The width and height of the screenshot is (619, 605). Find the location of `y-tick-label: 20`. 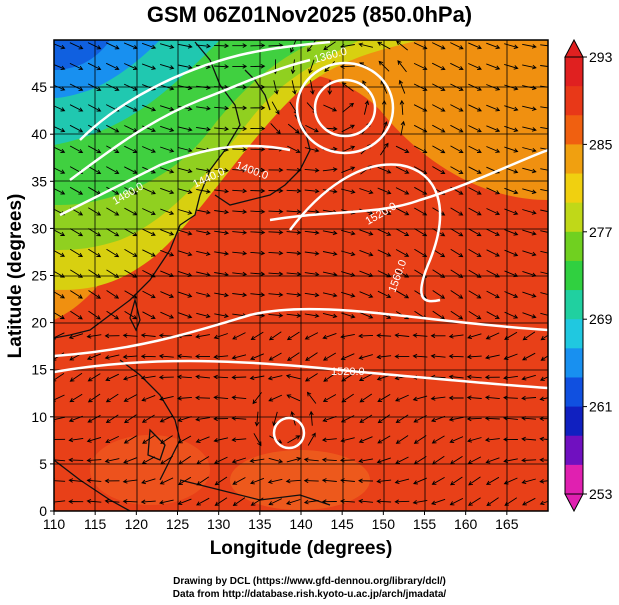

y-tick-label: 20 is located at coordinates (39, 323).